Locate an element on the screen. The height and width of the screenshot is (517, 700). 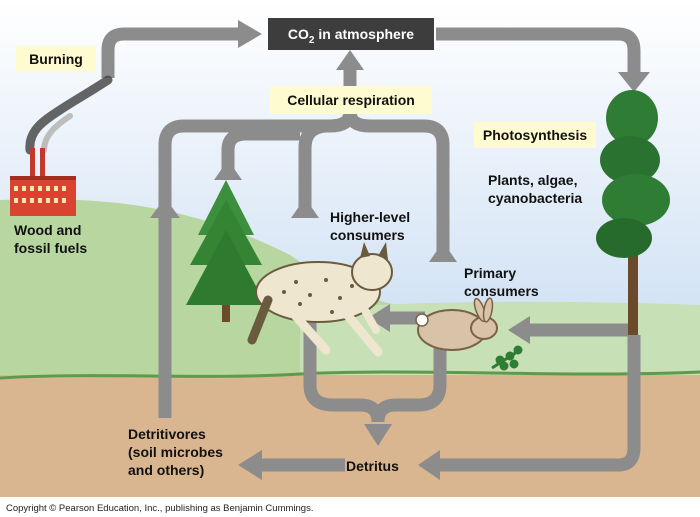
arrowhead-detritus-down is located at coordinates (378, 435).